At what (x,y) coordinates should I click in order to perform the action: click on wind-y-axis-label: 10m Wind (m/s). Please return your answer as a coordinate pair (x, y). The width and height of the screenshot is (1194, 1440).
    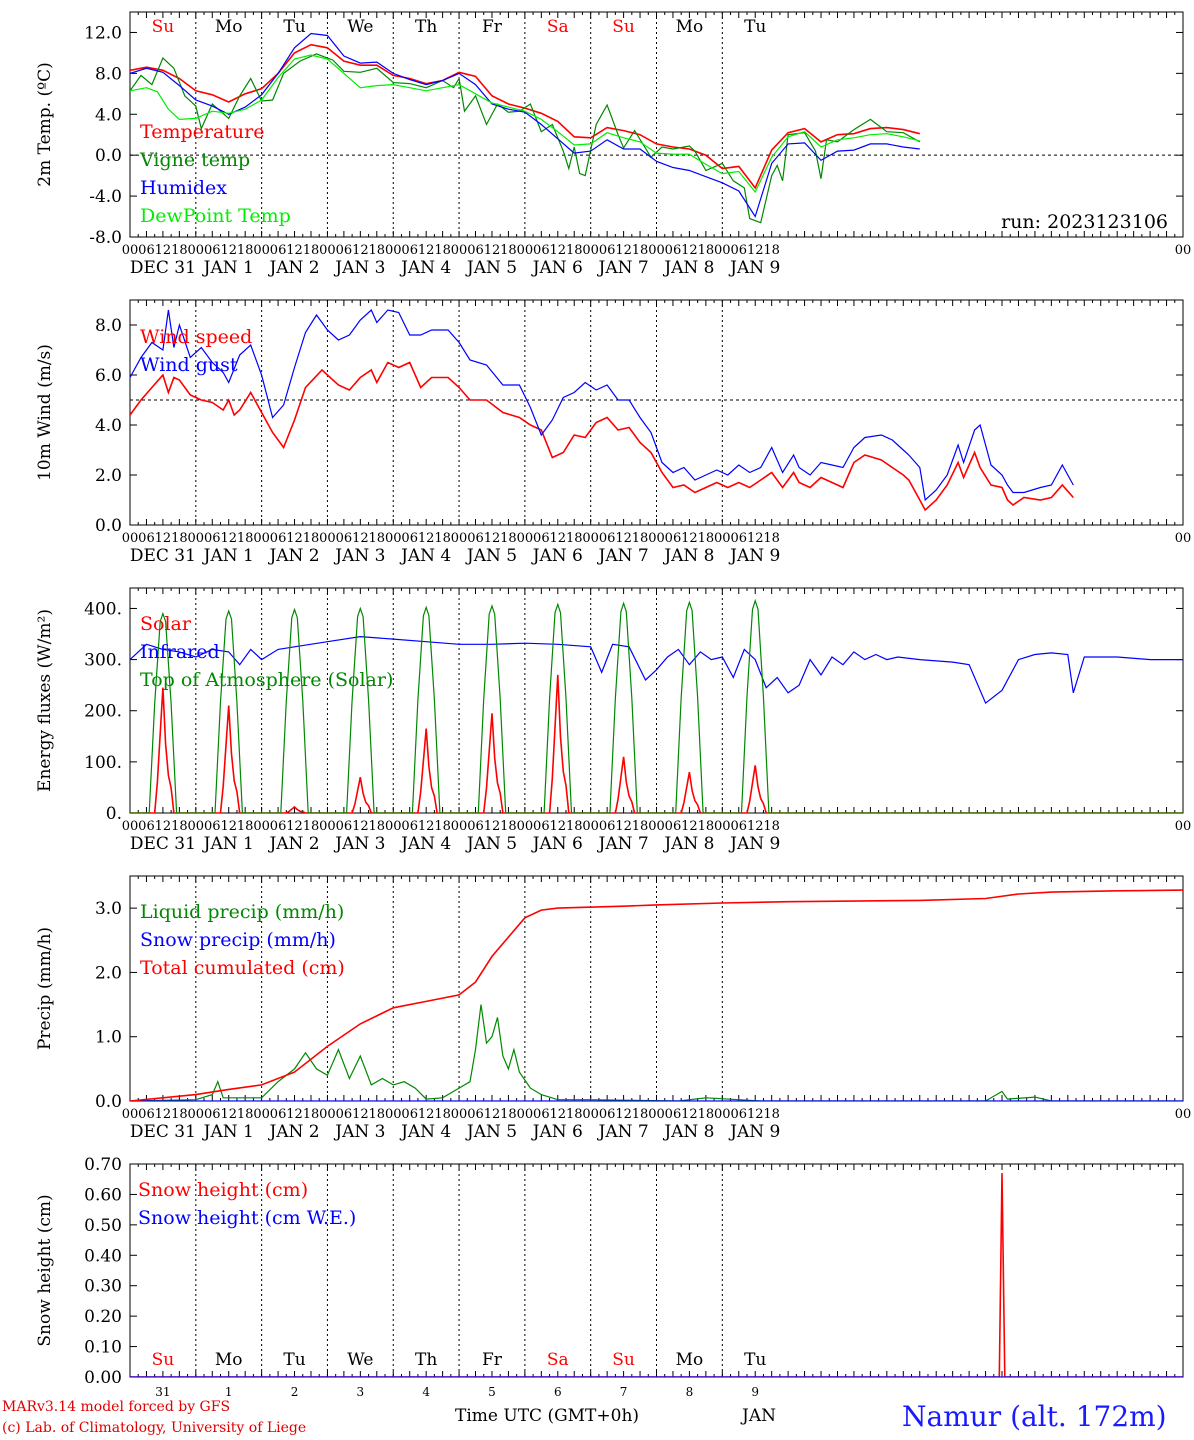
    Looking at the image, I should click on (45, 412).